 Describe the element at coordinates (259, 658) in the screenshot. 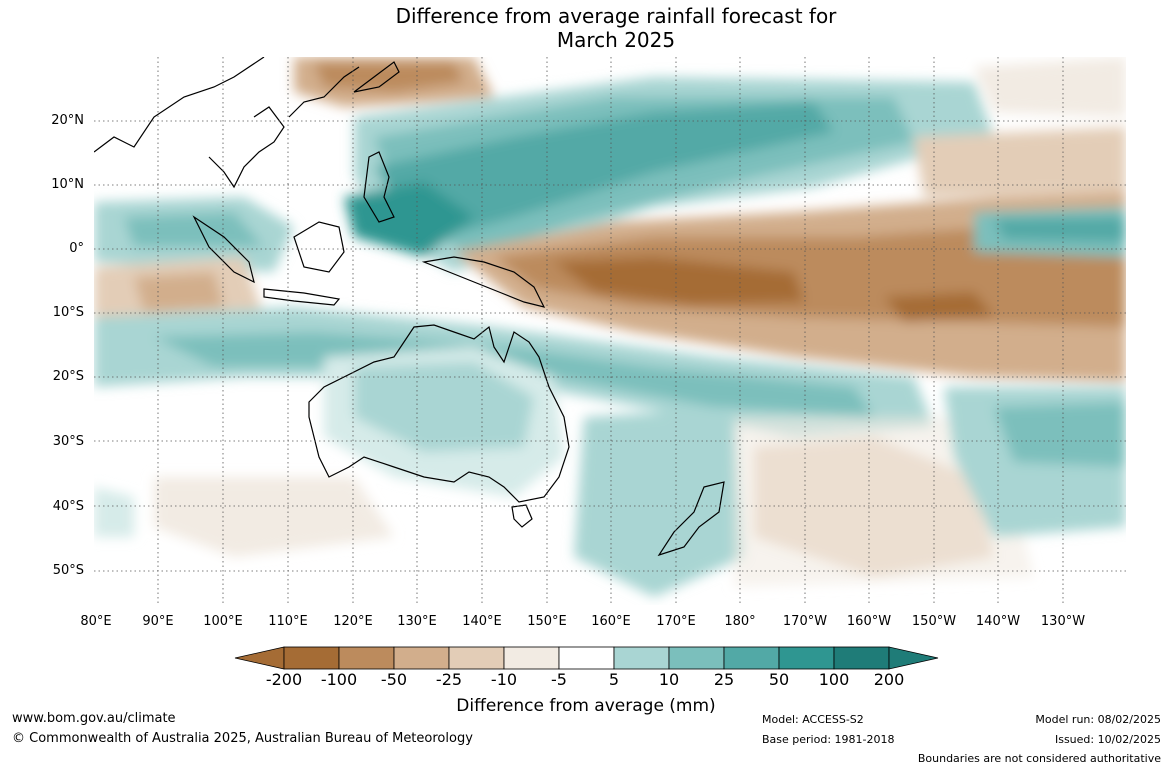

I see `colorbar-extension-low` at that location.